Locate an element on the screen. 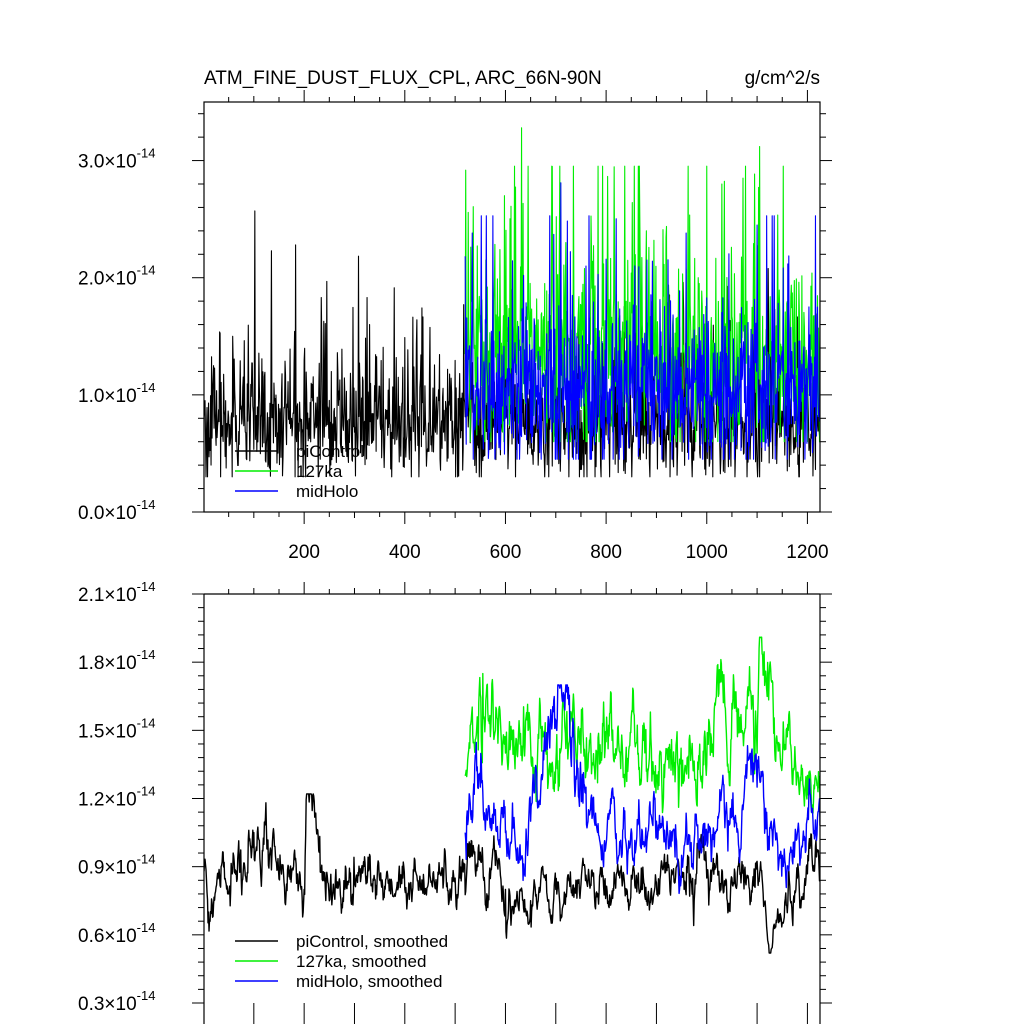 The height and width of the screenshot is (1024, 1024). series-line-picontrol-smoothed is located at coordinates (512, 873).